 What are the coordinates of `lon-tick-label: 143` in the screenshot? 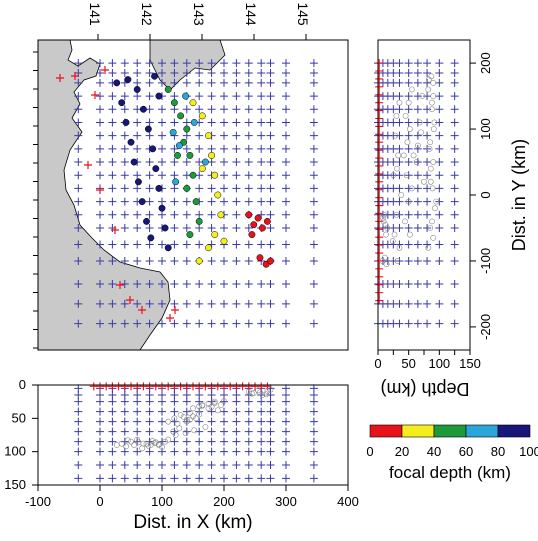 It's located at (199, 14).